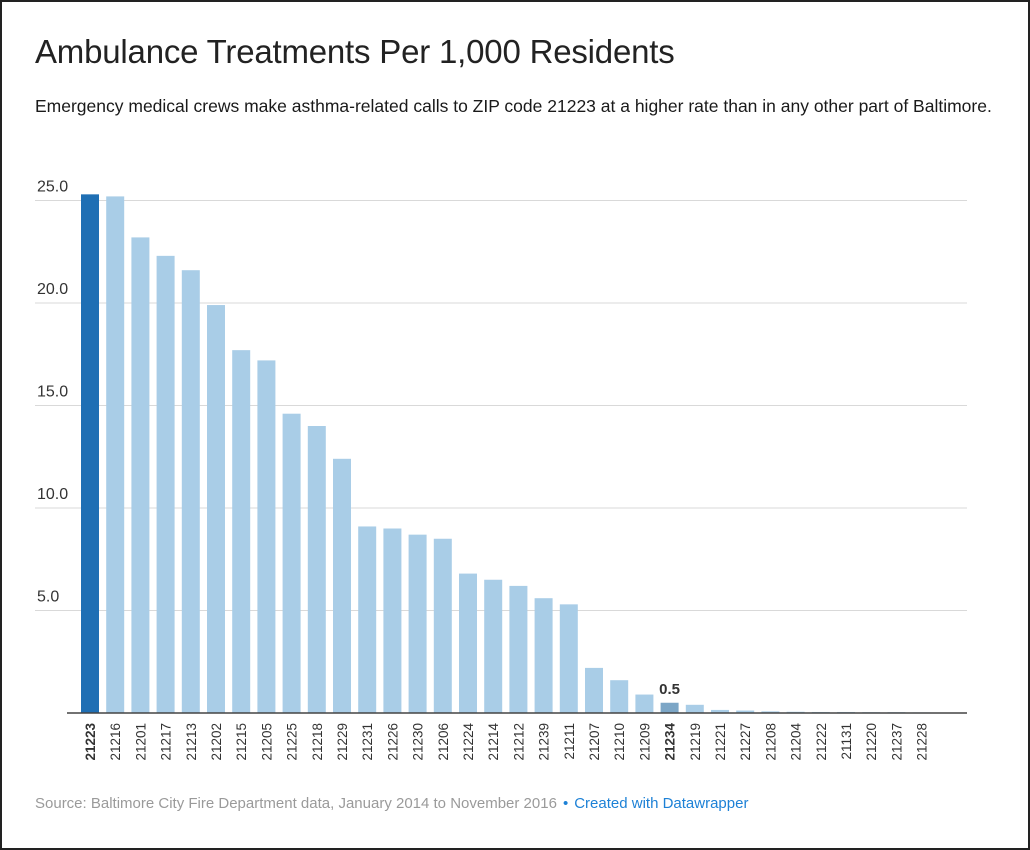  I want to click on x-tick-label: 21223, so click(90, 742).